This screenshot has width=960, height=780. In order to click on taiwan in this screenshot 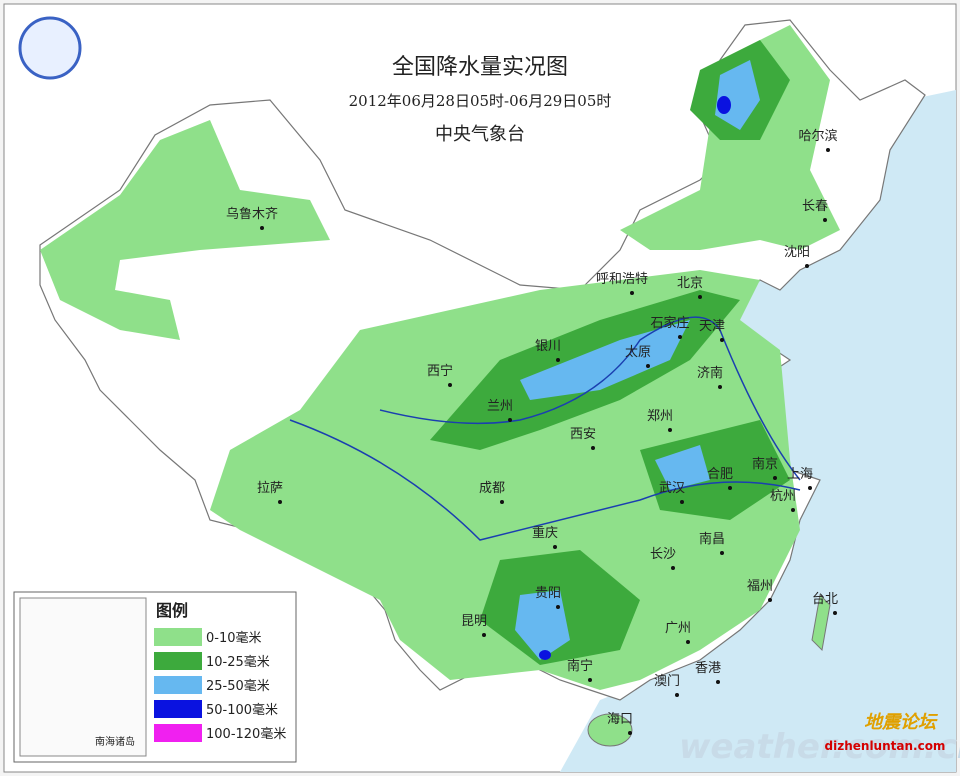, I will do `click(821, 622)`.